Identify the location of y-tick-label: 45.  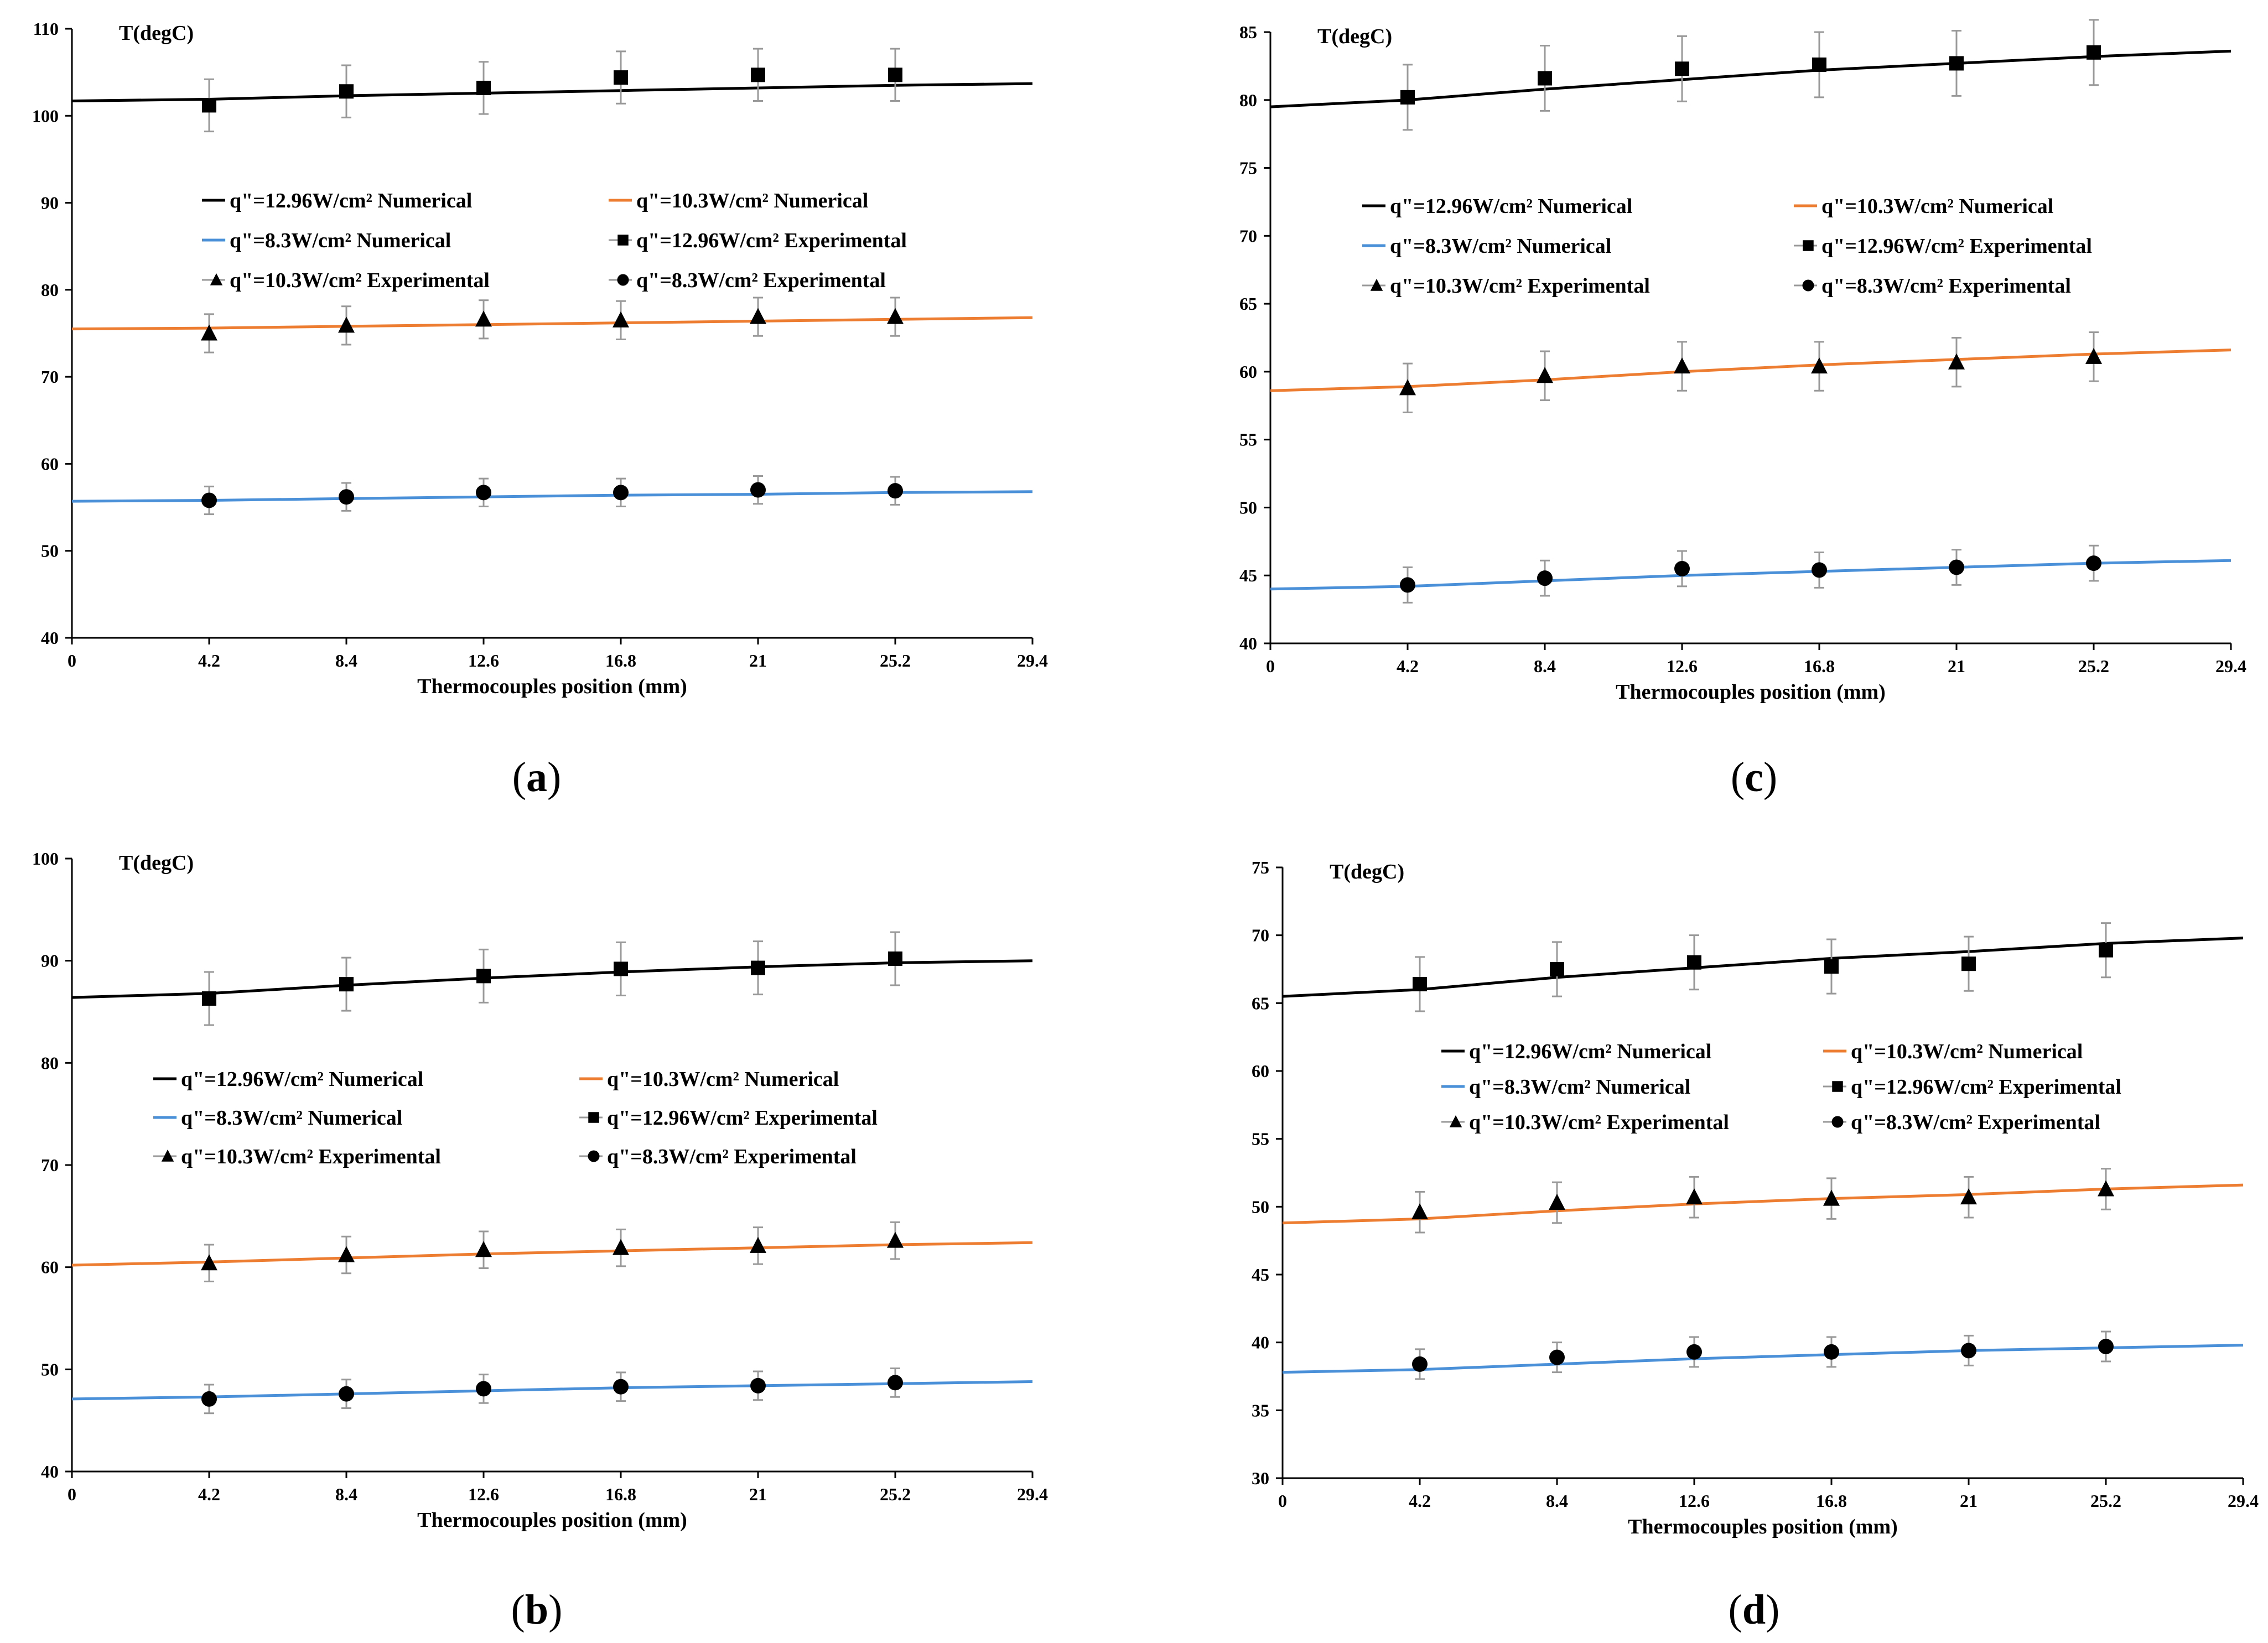
(1248, 575).